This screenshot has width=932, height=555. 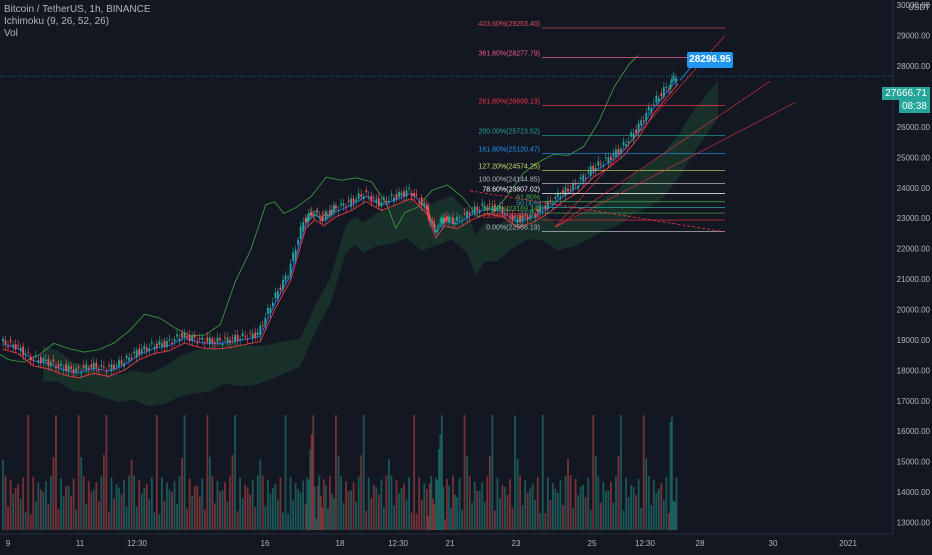 I want to click on volume-legend: Vol, so click(x=11, y=33).